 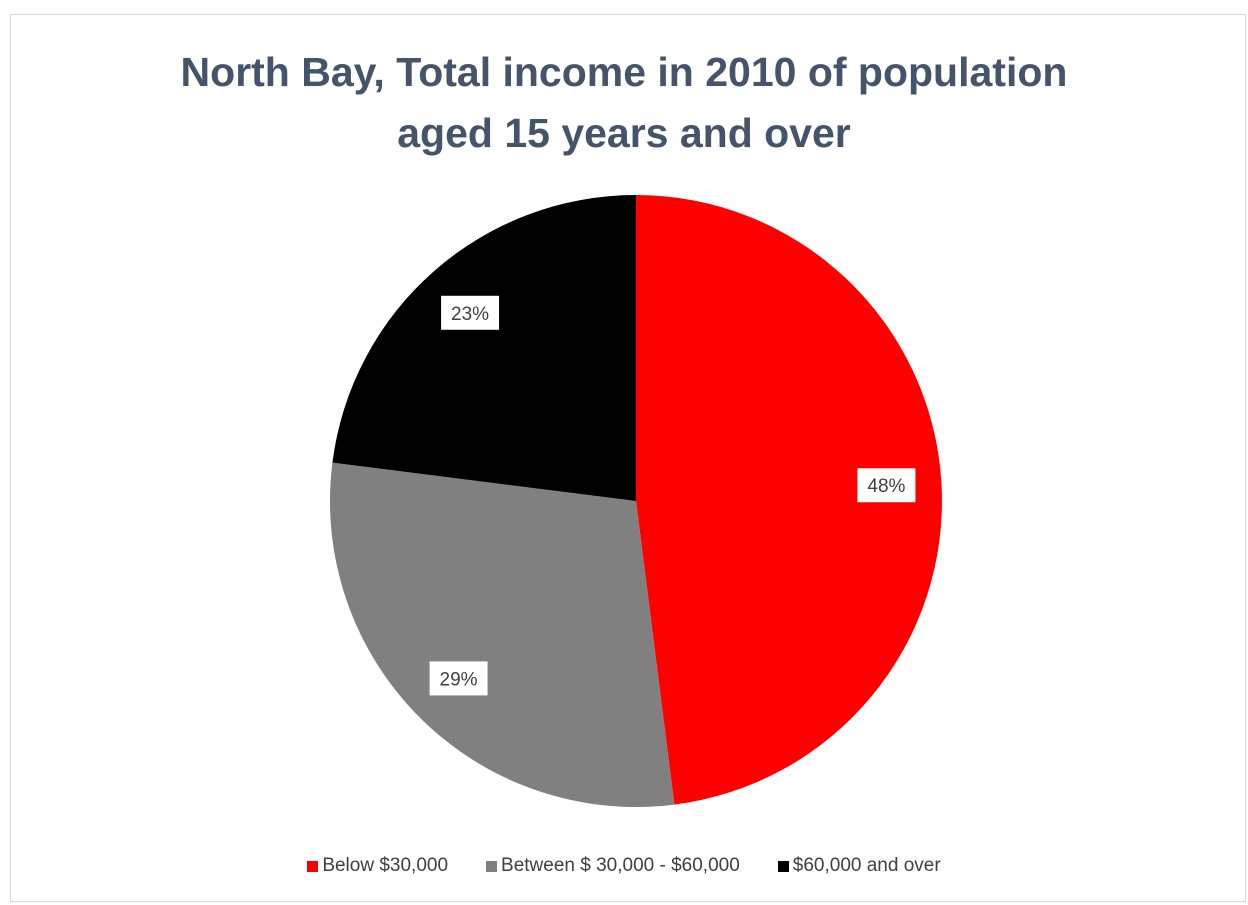 What do you see at coordinates (866, 865) in the screenshot?
I see `legend-label-60000-and-over: $60,000 and over` at bounding box center [866, 865].